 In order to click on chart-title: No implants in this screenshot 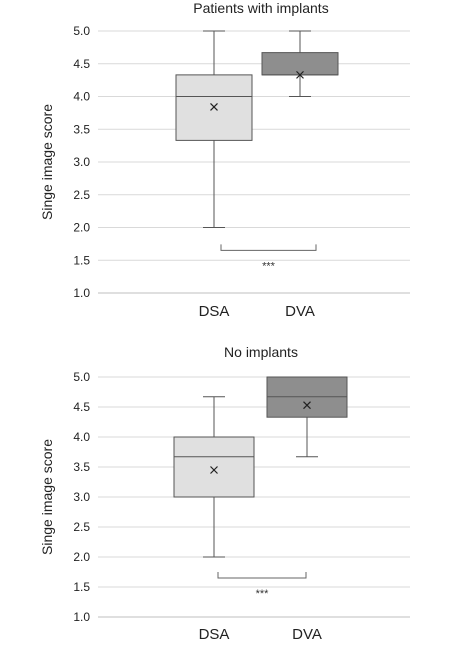, I will do `click(261, 352)`.